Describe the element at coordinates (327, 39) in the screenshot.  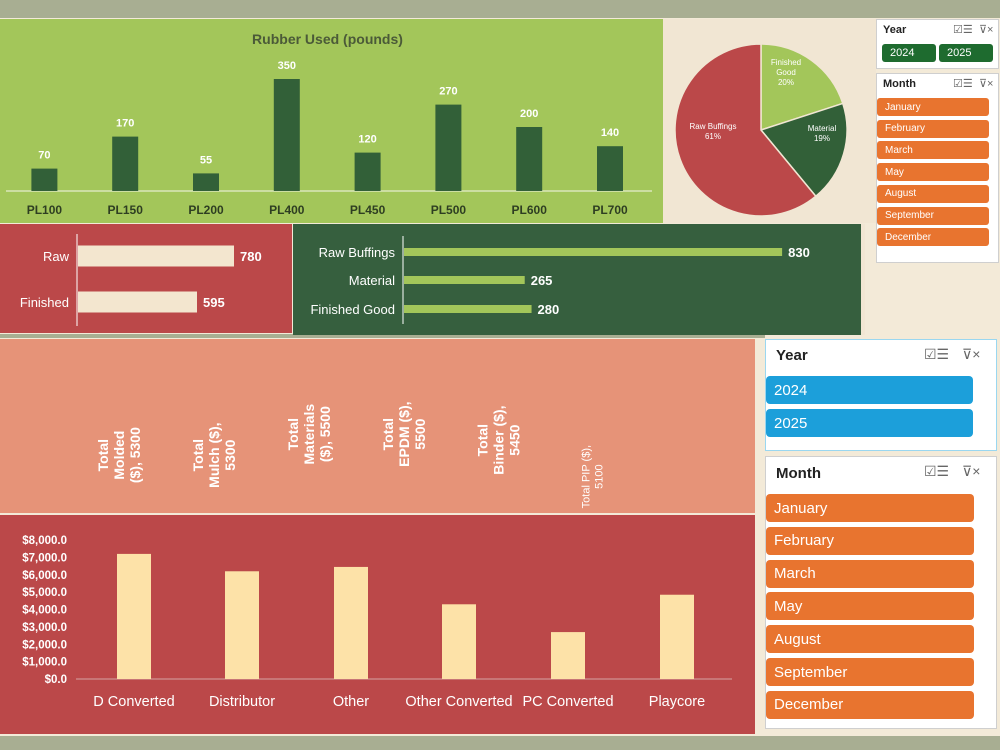
I see `chart-title: Rubber Used (pounds)` at that location.